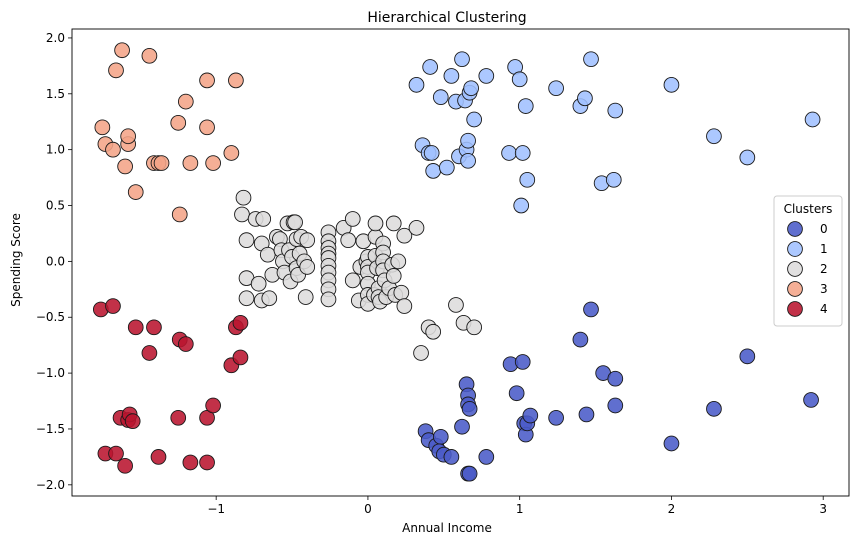 This screenshot has height=545, width=858. Describe the element at coordinates (807, 269) in the screenshot. I see `legend-items: 0 1 2 3 4` at that location.